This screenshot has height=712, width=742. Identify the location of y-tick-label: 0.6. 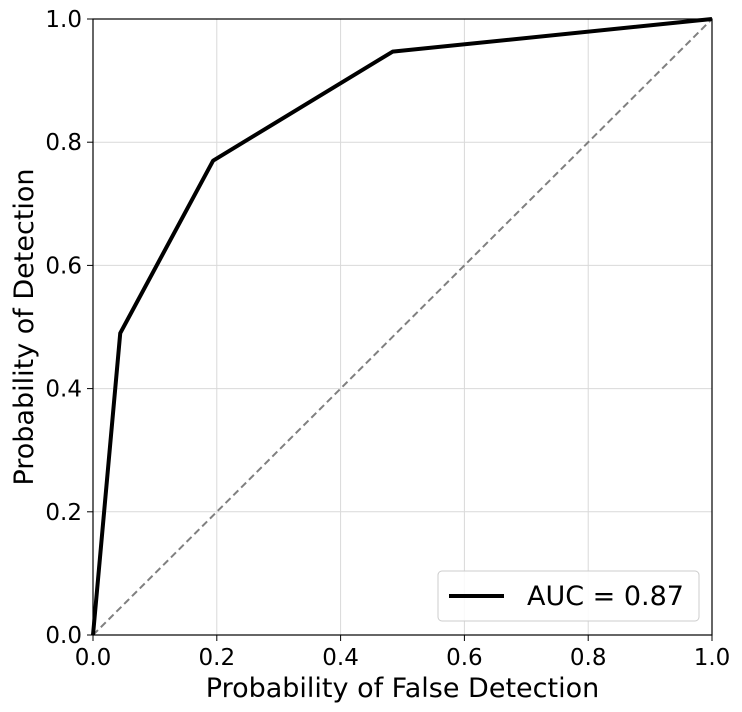
(63, 266).